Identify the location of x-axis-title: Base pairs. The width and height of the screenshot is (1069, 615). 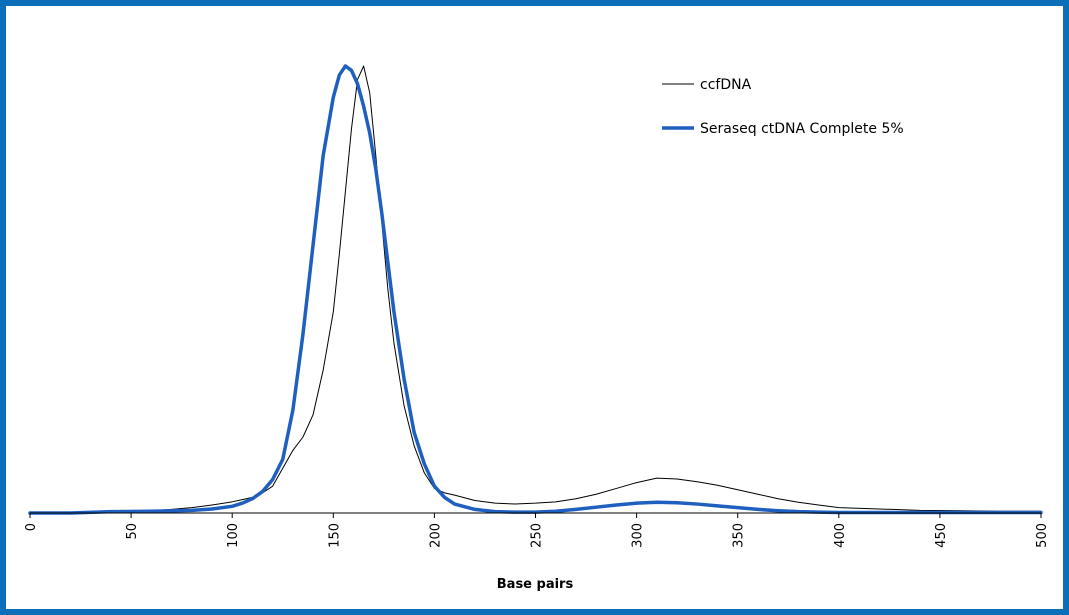
(535, 584).